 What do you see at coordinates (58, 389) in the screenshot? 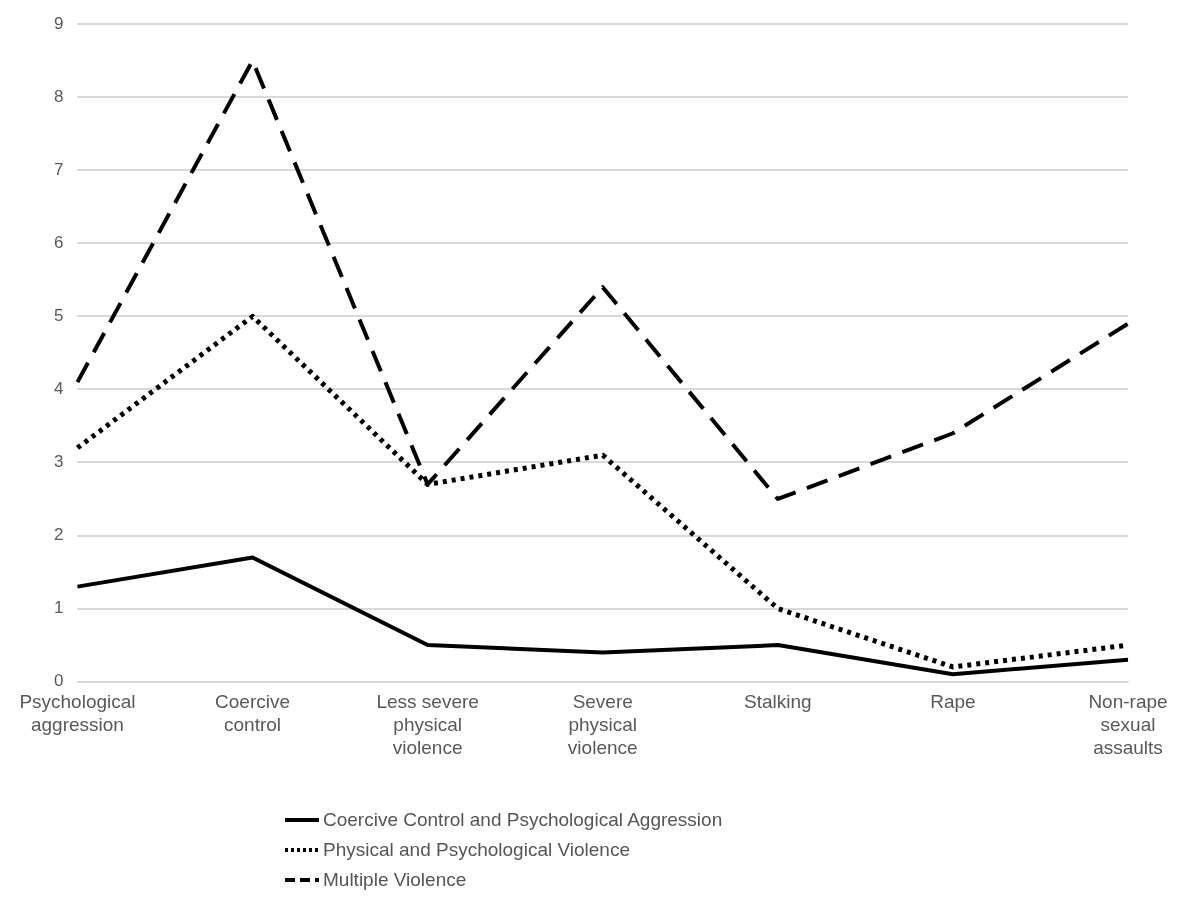
I see `y-tick-label: 4` at bounding box center [58, 389].